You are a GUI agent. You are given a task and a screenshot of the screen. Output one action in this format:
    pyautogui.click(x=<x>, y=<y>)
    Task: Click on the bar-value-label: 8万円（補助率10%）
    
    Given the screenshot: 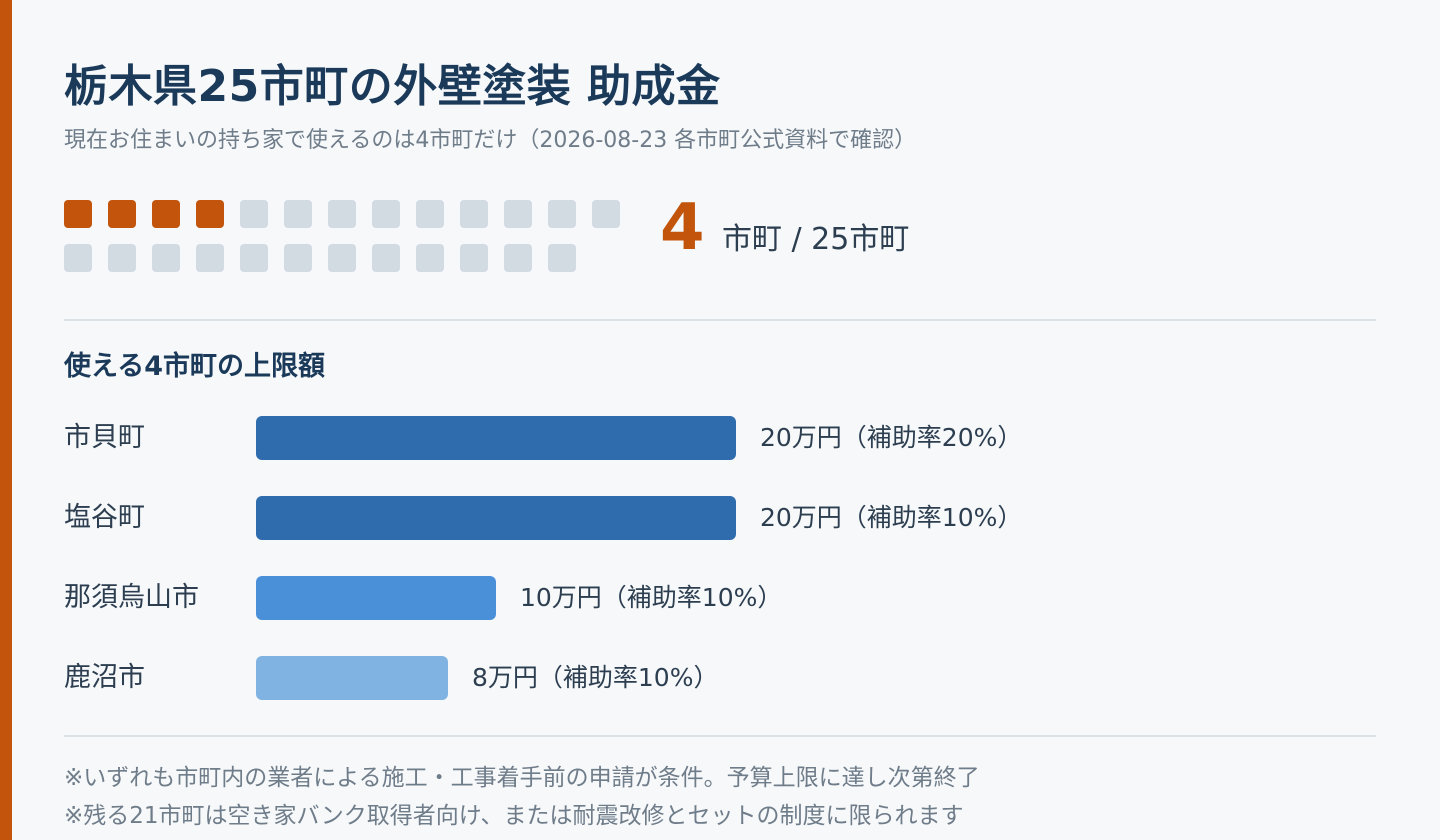 What is the action you would take?
    pyautogui.click(x=595, y=677)
    